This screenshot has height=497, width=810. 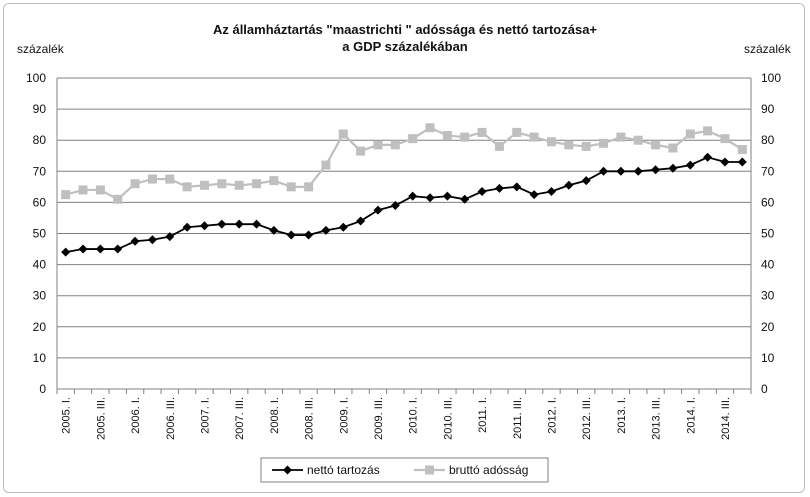 What do you see at coordinates (726, 418) in the screenshot?
I see `x-tick-label: 2014. III.` at bounding box center [726, 418].